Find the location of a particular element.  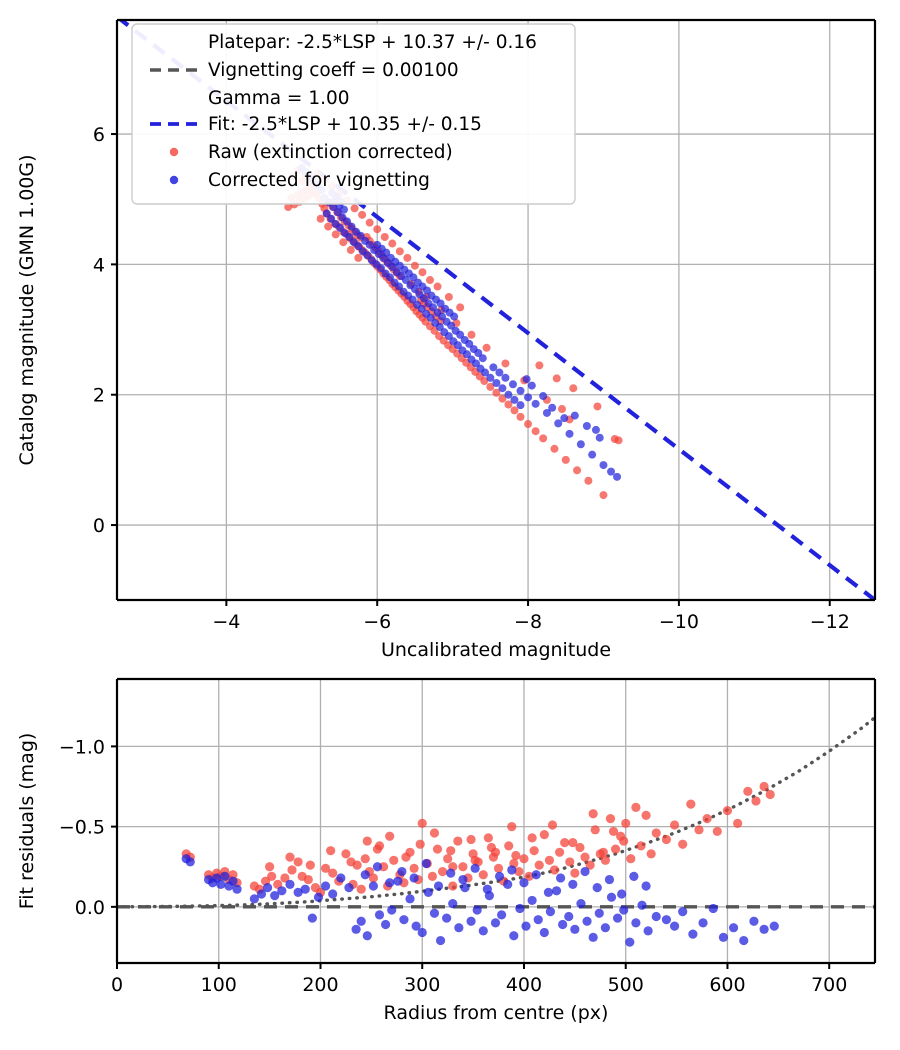

legend-box is located at coordinates (353, 114).